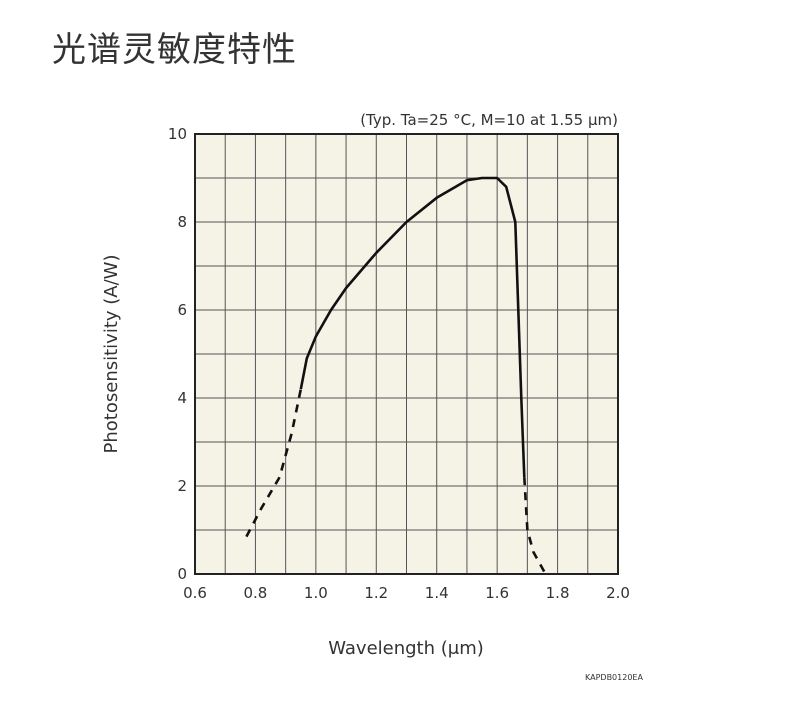  What do you see at coordinates (182, 310) in the screenshot?
I see `y-tick-label: 6` at bounding box center [182, 310].